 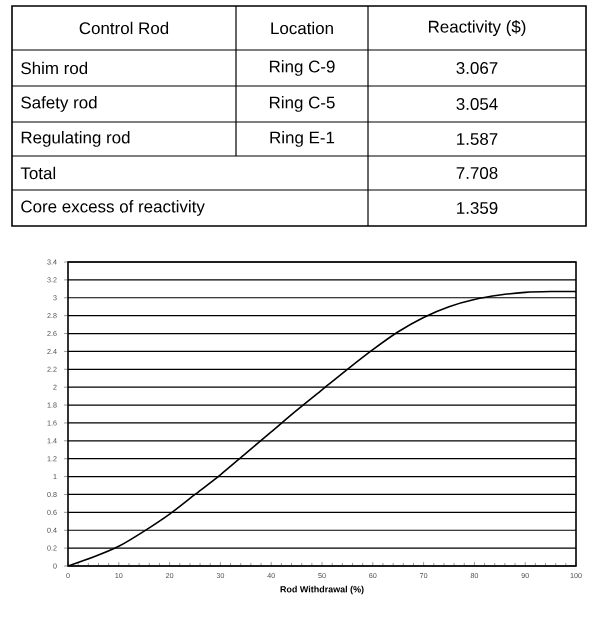 What do you see at coordinates (124, 28) in the screenshot?
I see `text: Control Rod` at bounding box center [124, 28].